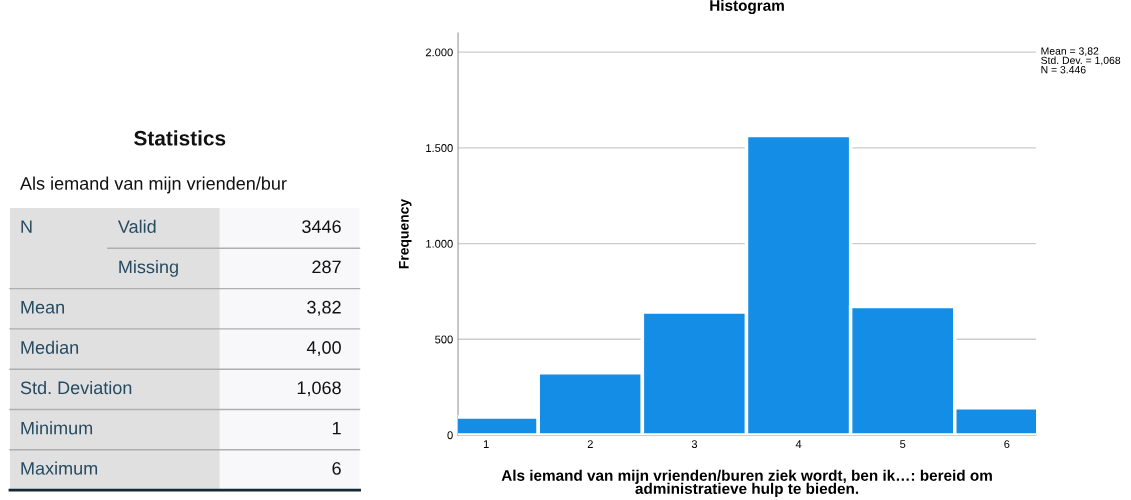 The height and width of the screenshot is (500, 1131). I want to click on data-label: 3,82, so click(324, 308).